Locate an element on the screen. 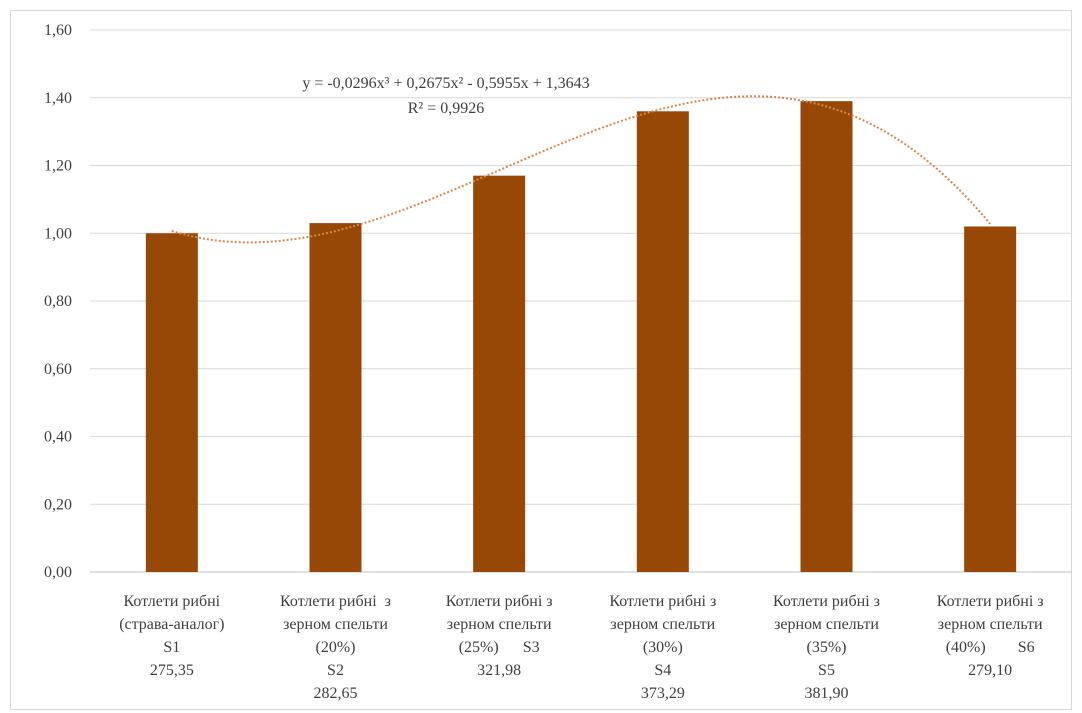 The height and width of the screenshot is (713, 1082). y-tick-label: 1,40 is located at coordinates (58, 98).